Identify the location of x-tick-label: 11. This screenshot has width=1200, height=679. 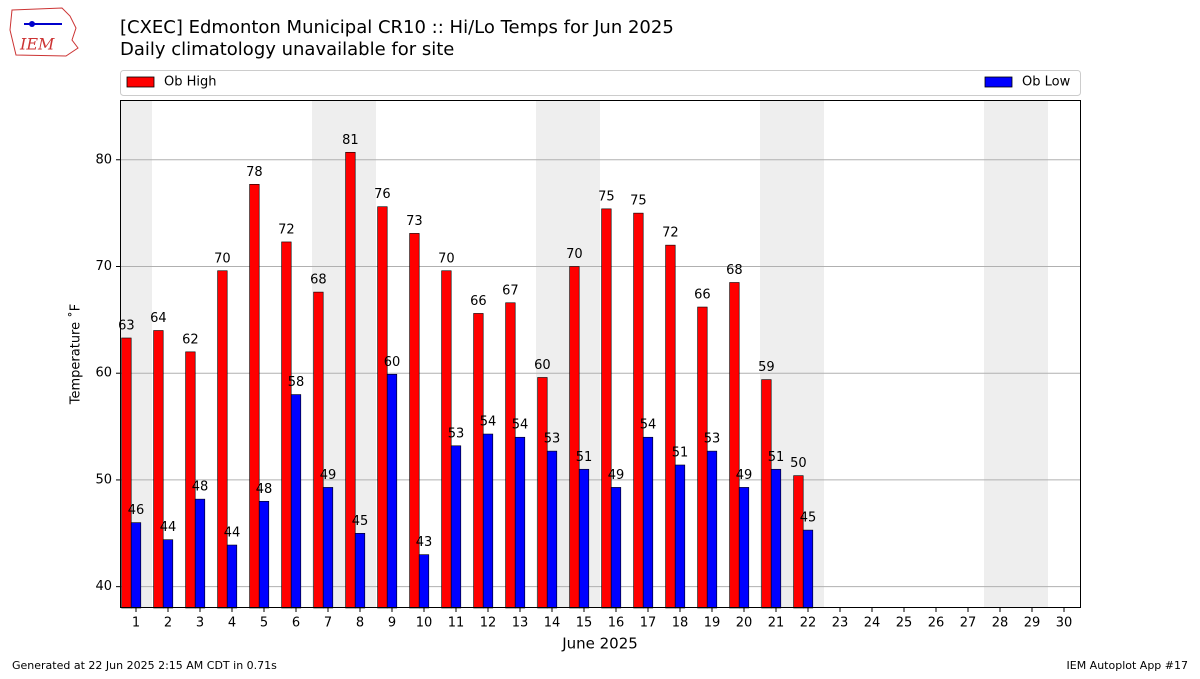
(456, 623).